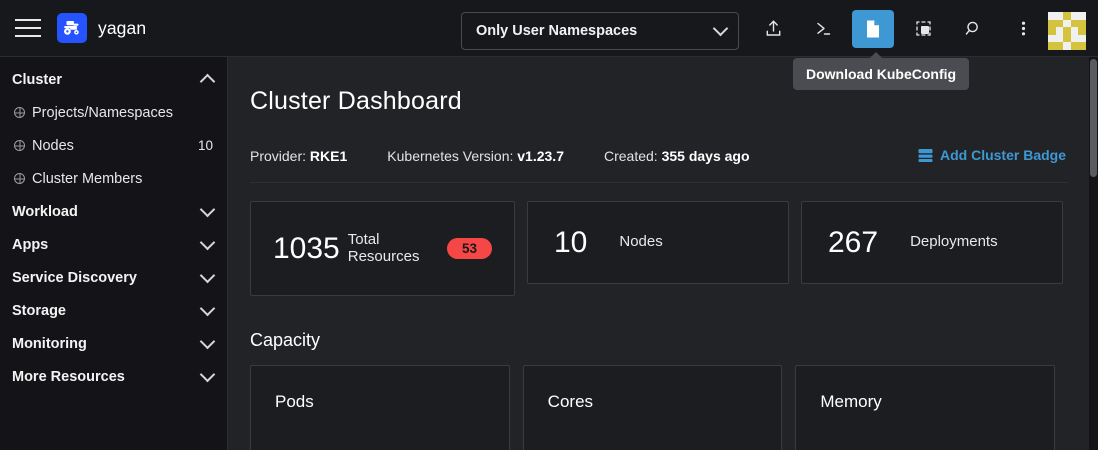 Image resolution: width=1098 pixels, height=450 pixels. Describe the element at coordinates (39, 310) in the screenshot. I see `sidebar-group-label: Storage` at that location.